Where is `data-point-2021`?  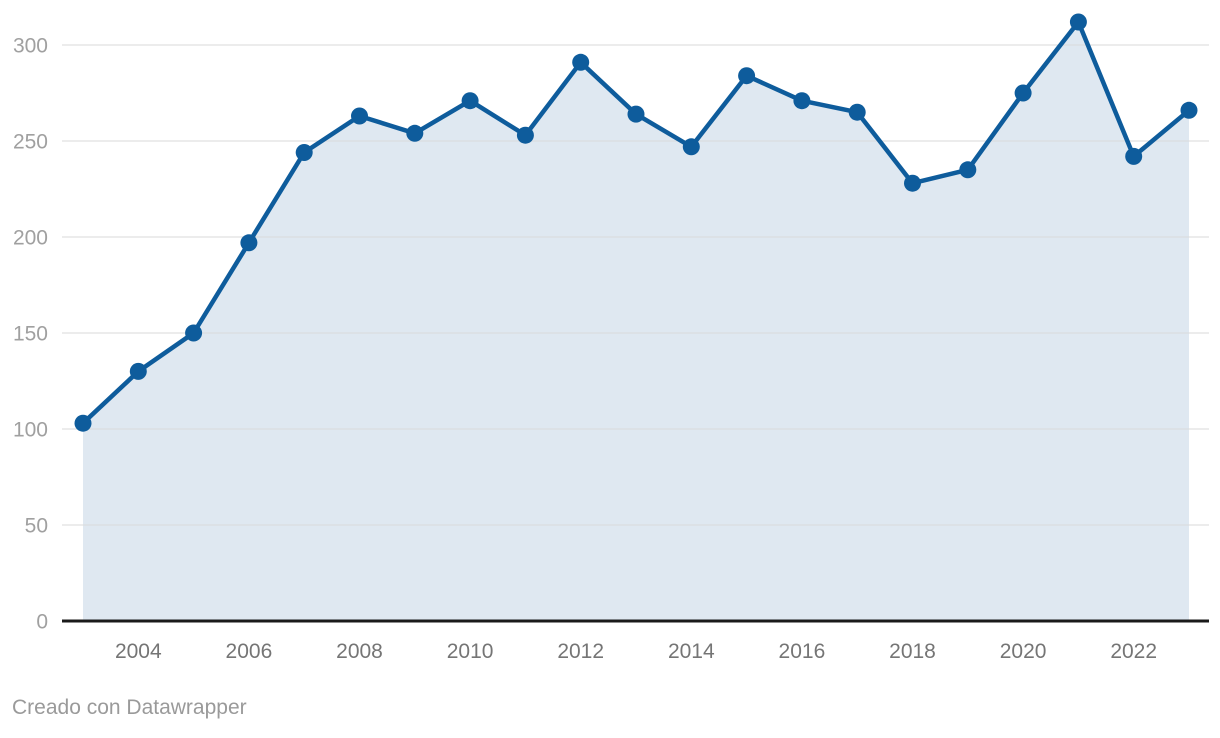
data-point-2021 is located at coordinates (1078, 22).